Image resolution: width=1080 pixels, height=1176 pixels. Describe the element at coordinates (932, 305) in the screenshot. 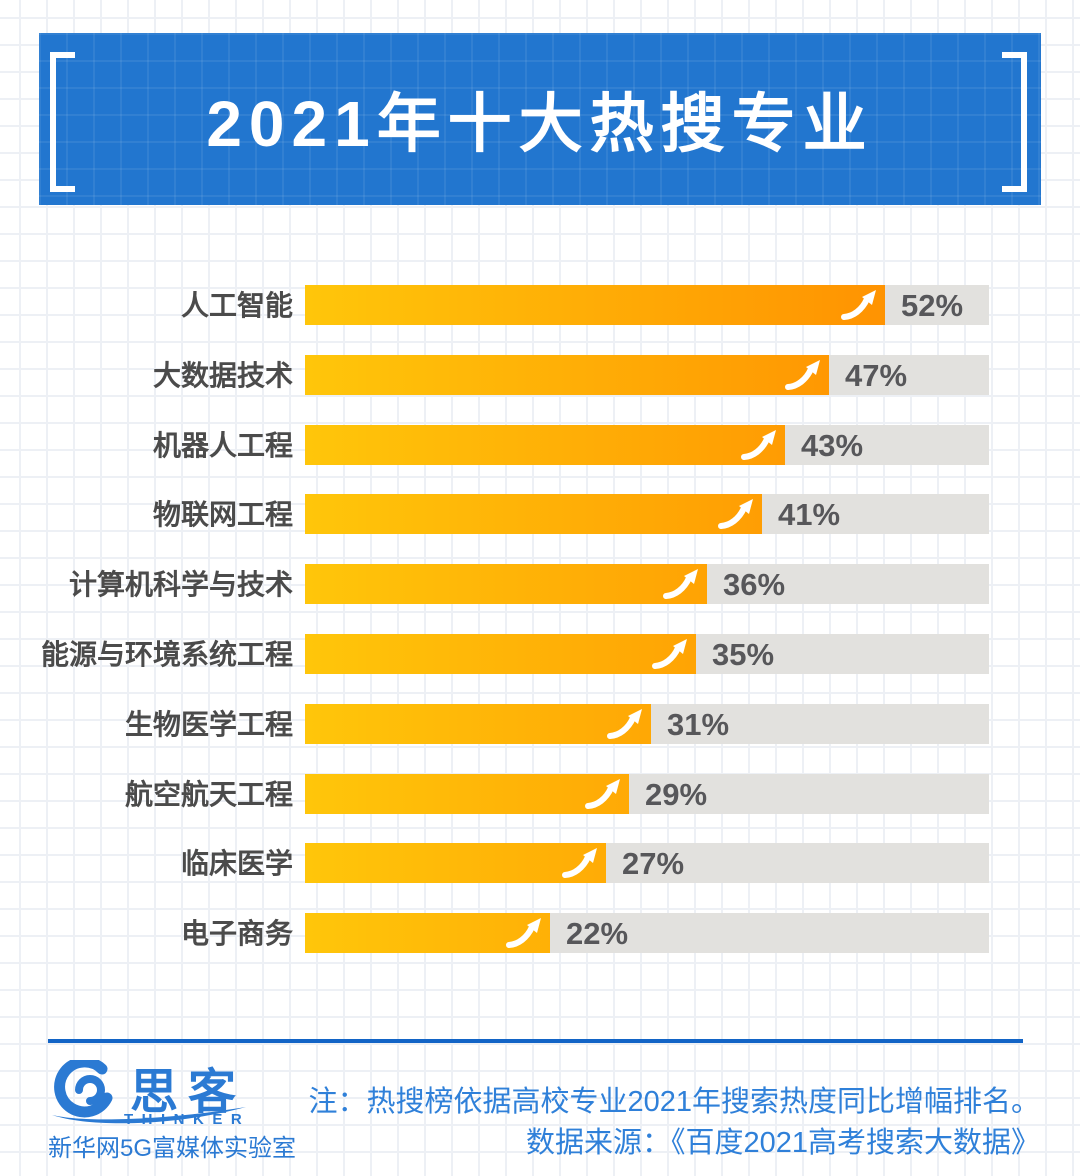

I see `bar-value: 52%` at that location.